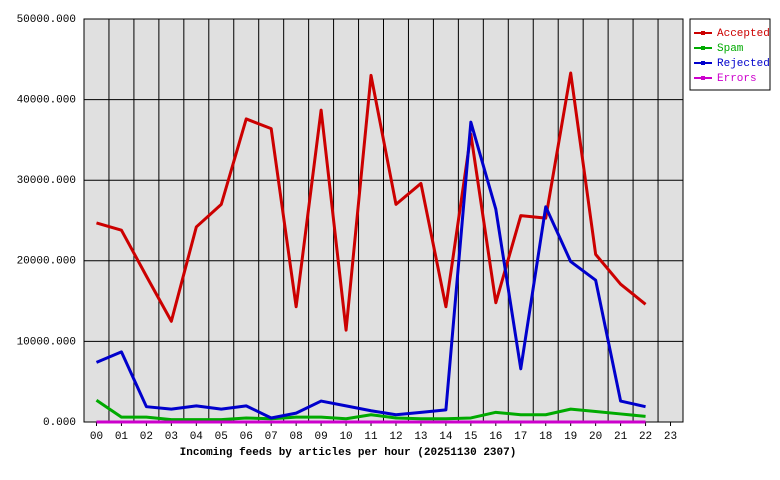  I want to click on x-tick-label: 17, so click(520, 437).